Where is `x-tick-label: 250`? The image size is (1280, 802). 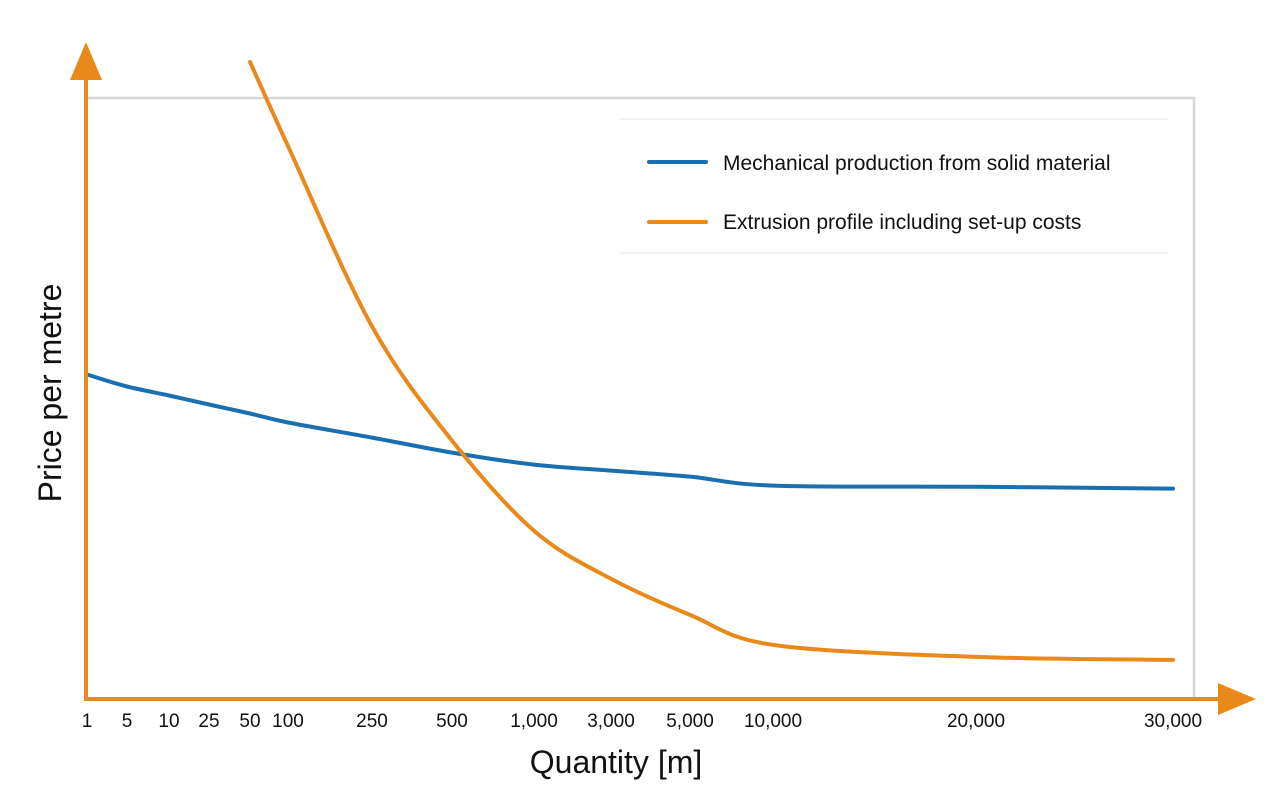 x-tick-label: 250 is located at coordinates (372, 721).